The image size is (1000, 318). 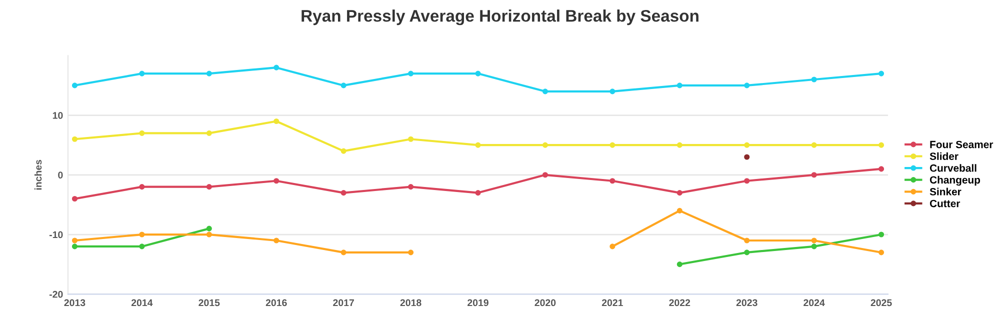 What do you see at coordinates (56, 294) in the screenshot?
I see `y-tick-label: -20` at bounding box center [56, 294].